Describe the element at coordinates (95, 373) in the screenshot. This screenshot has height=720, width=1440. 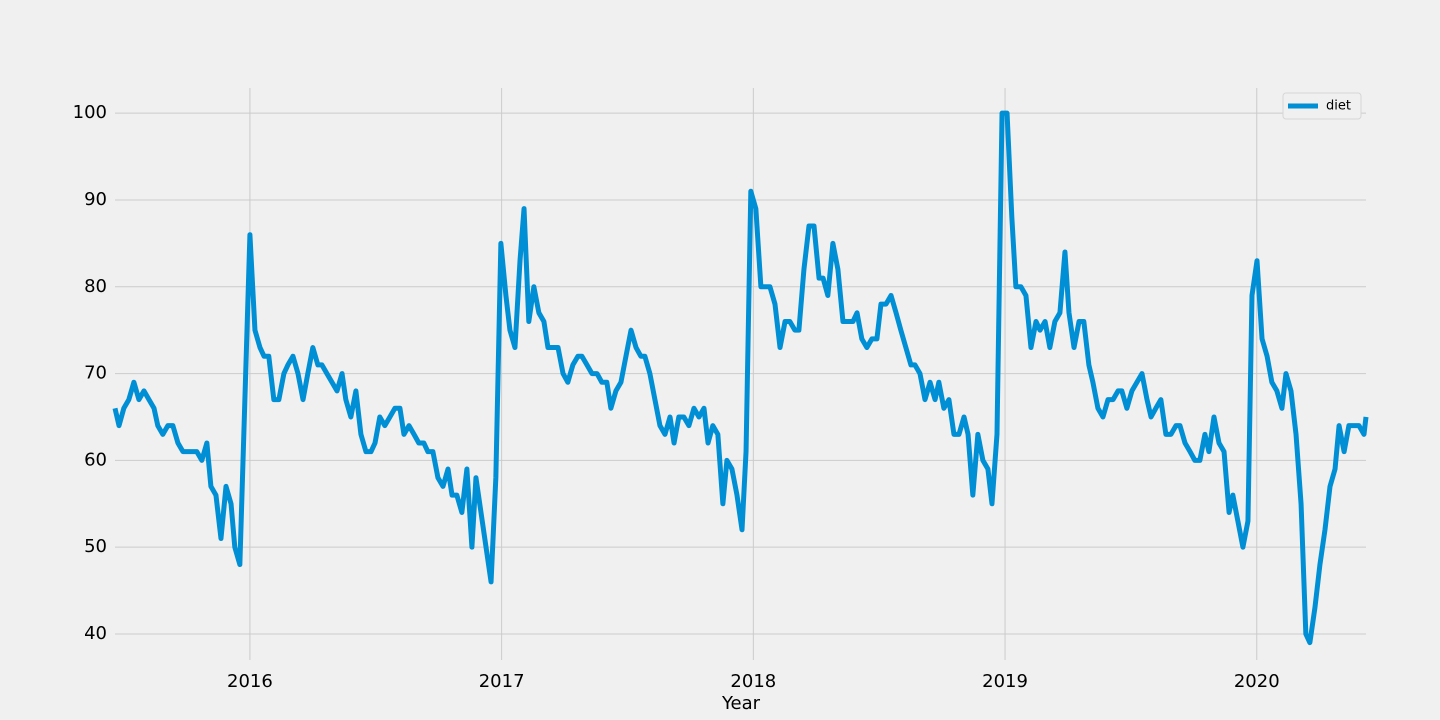
I see `y-tick-label: 70` at that location.